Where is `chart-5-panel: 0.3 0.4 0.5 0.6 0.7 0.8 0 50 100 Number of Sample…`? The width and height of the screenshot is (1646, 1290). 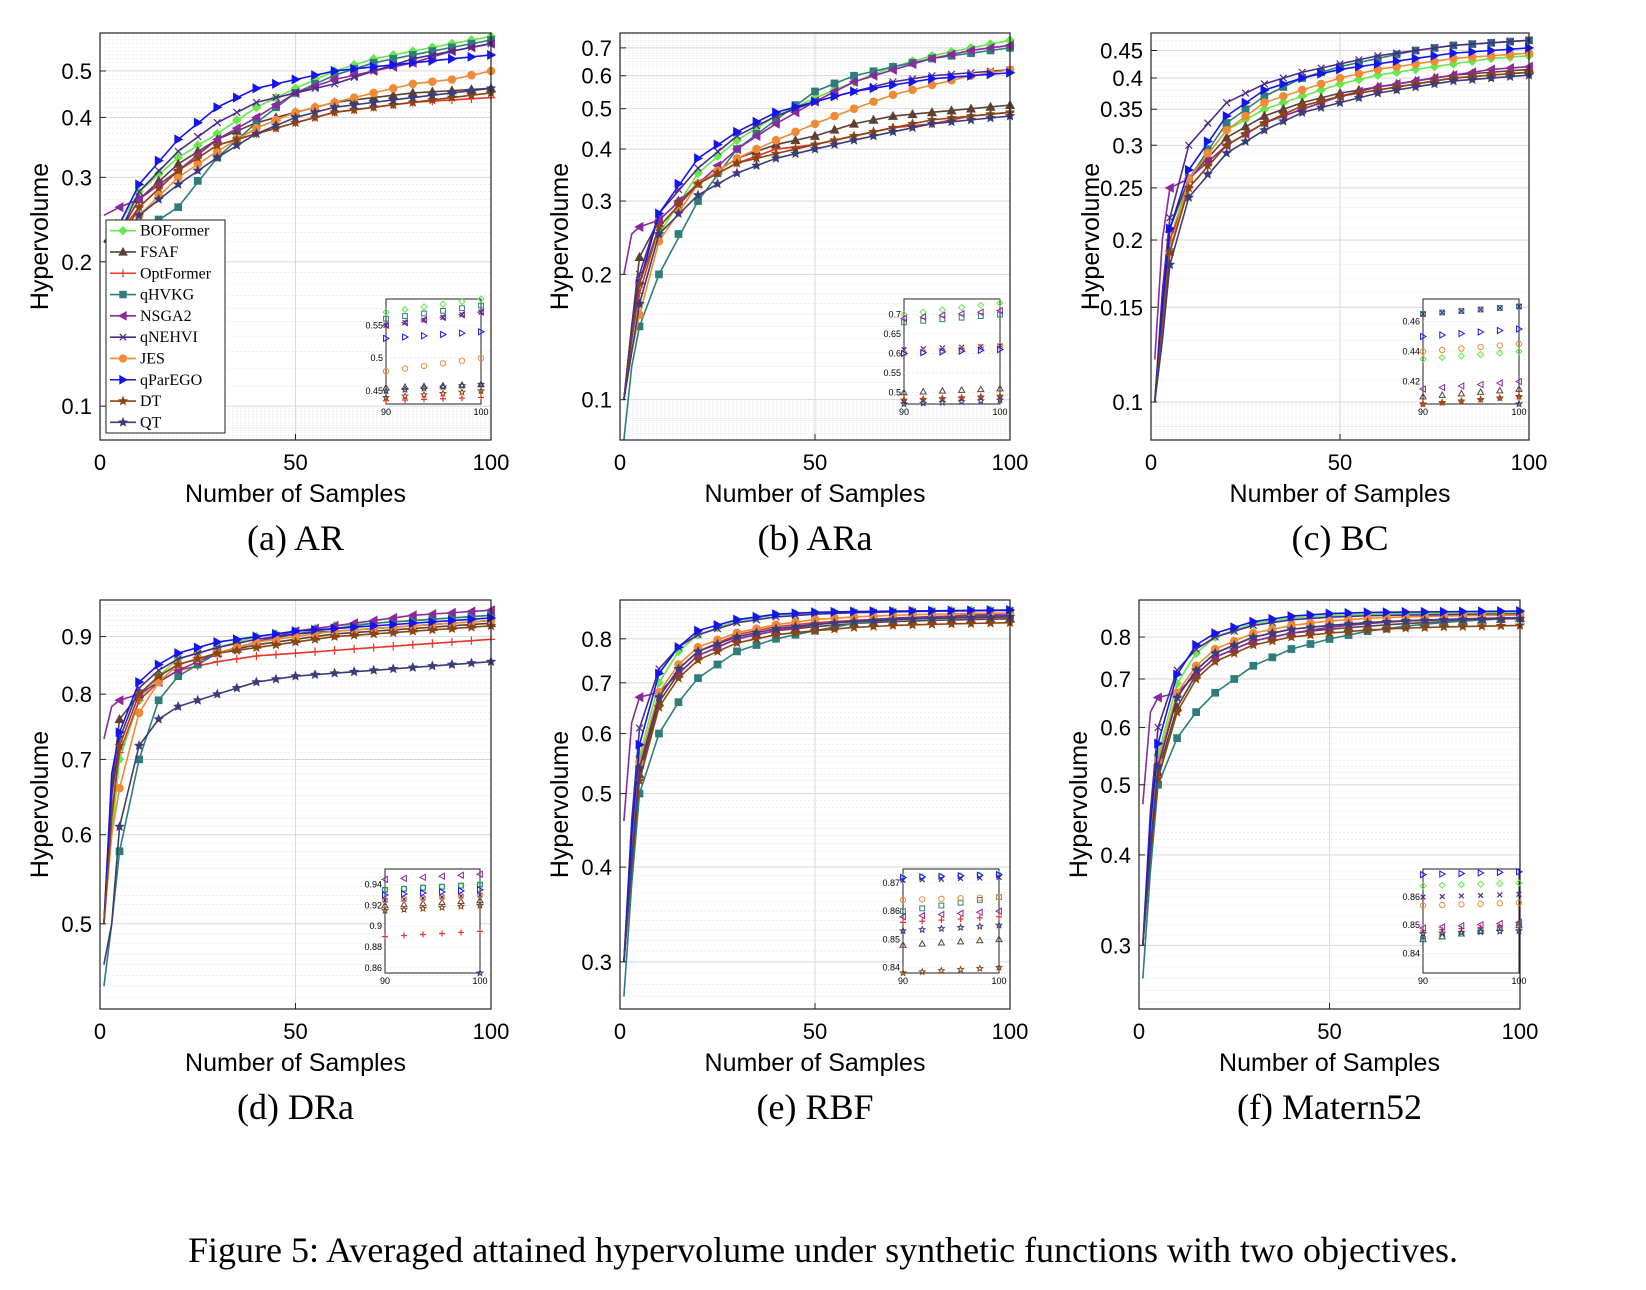 chart-5-panel: 0.3 0.4 0.5 0.6 0.7 0.8 0 50 100 Number of Sample… is located at coordinates (1301, 863).